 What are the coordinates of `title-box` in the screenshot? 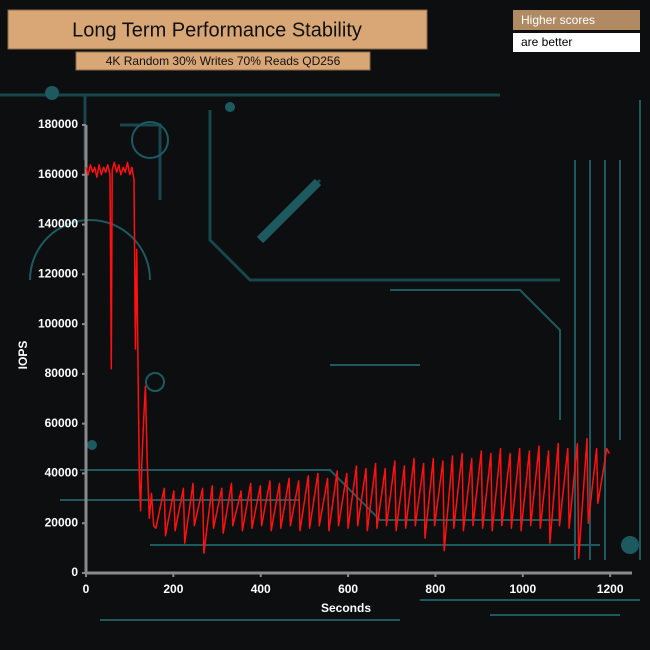 It's located at (217, 29).